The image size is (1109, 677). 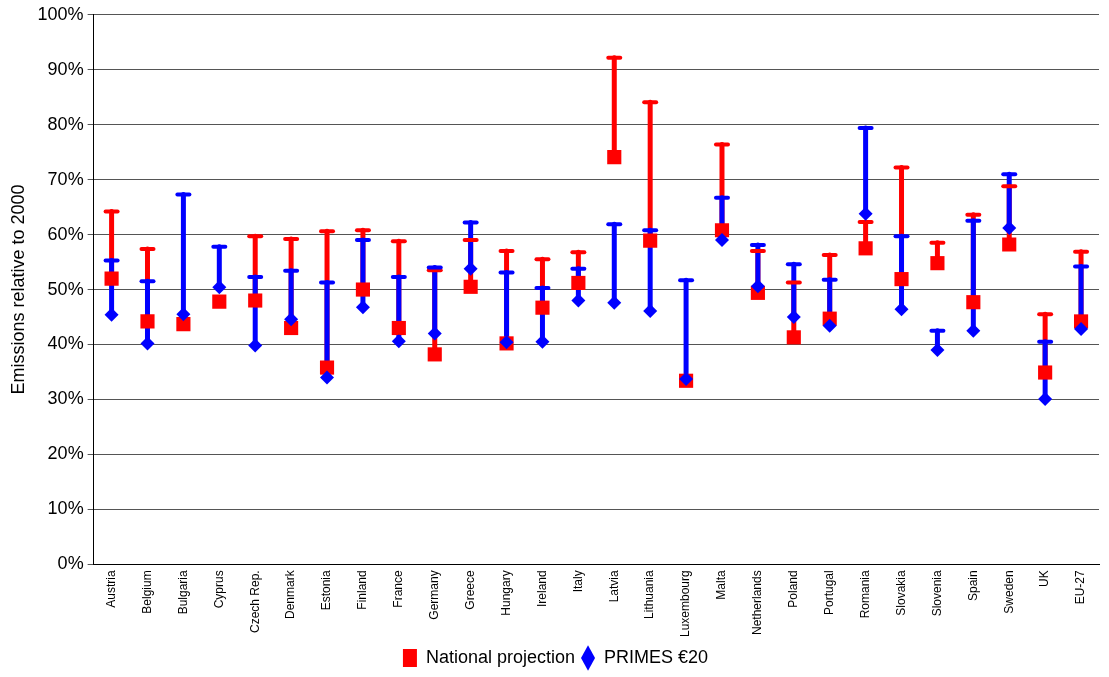 What do you see at coordinates (70, 563) in the screenshot?
I see `y-tick-label: 0%` at bounding box center [70, 563].